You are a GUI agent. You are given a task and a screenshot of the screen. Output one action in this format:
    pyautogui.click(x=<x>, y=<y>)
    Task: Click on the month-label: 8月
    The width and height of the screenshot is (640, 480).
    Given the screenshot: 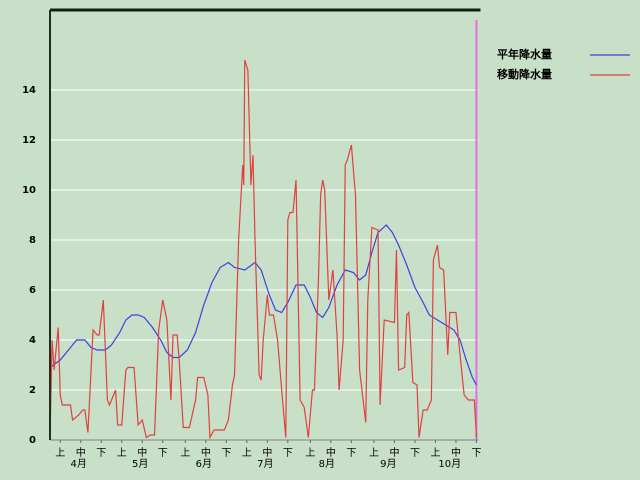 What is the action you would take?
    pyautogui.click(x=327, y=464)
    